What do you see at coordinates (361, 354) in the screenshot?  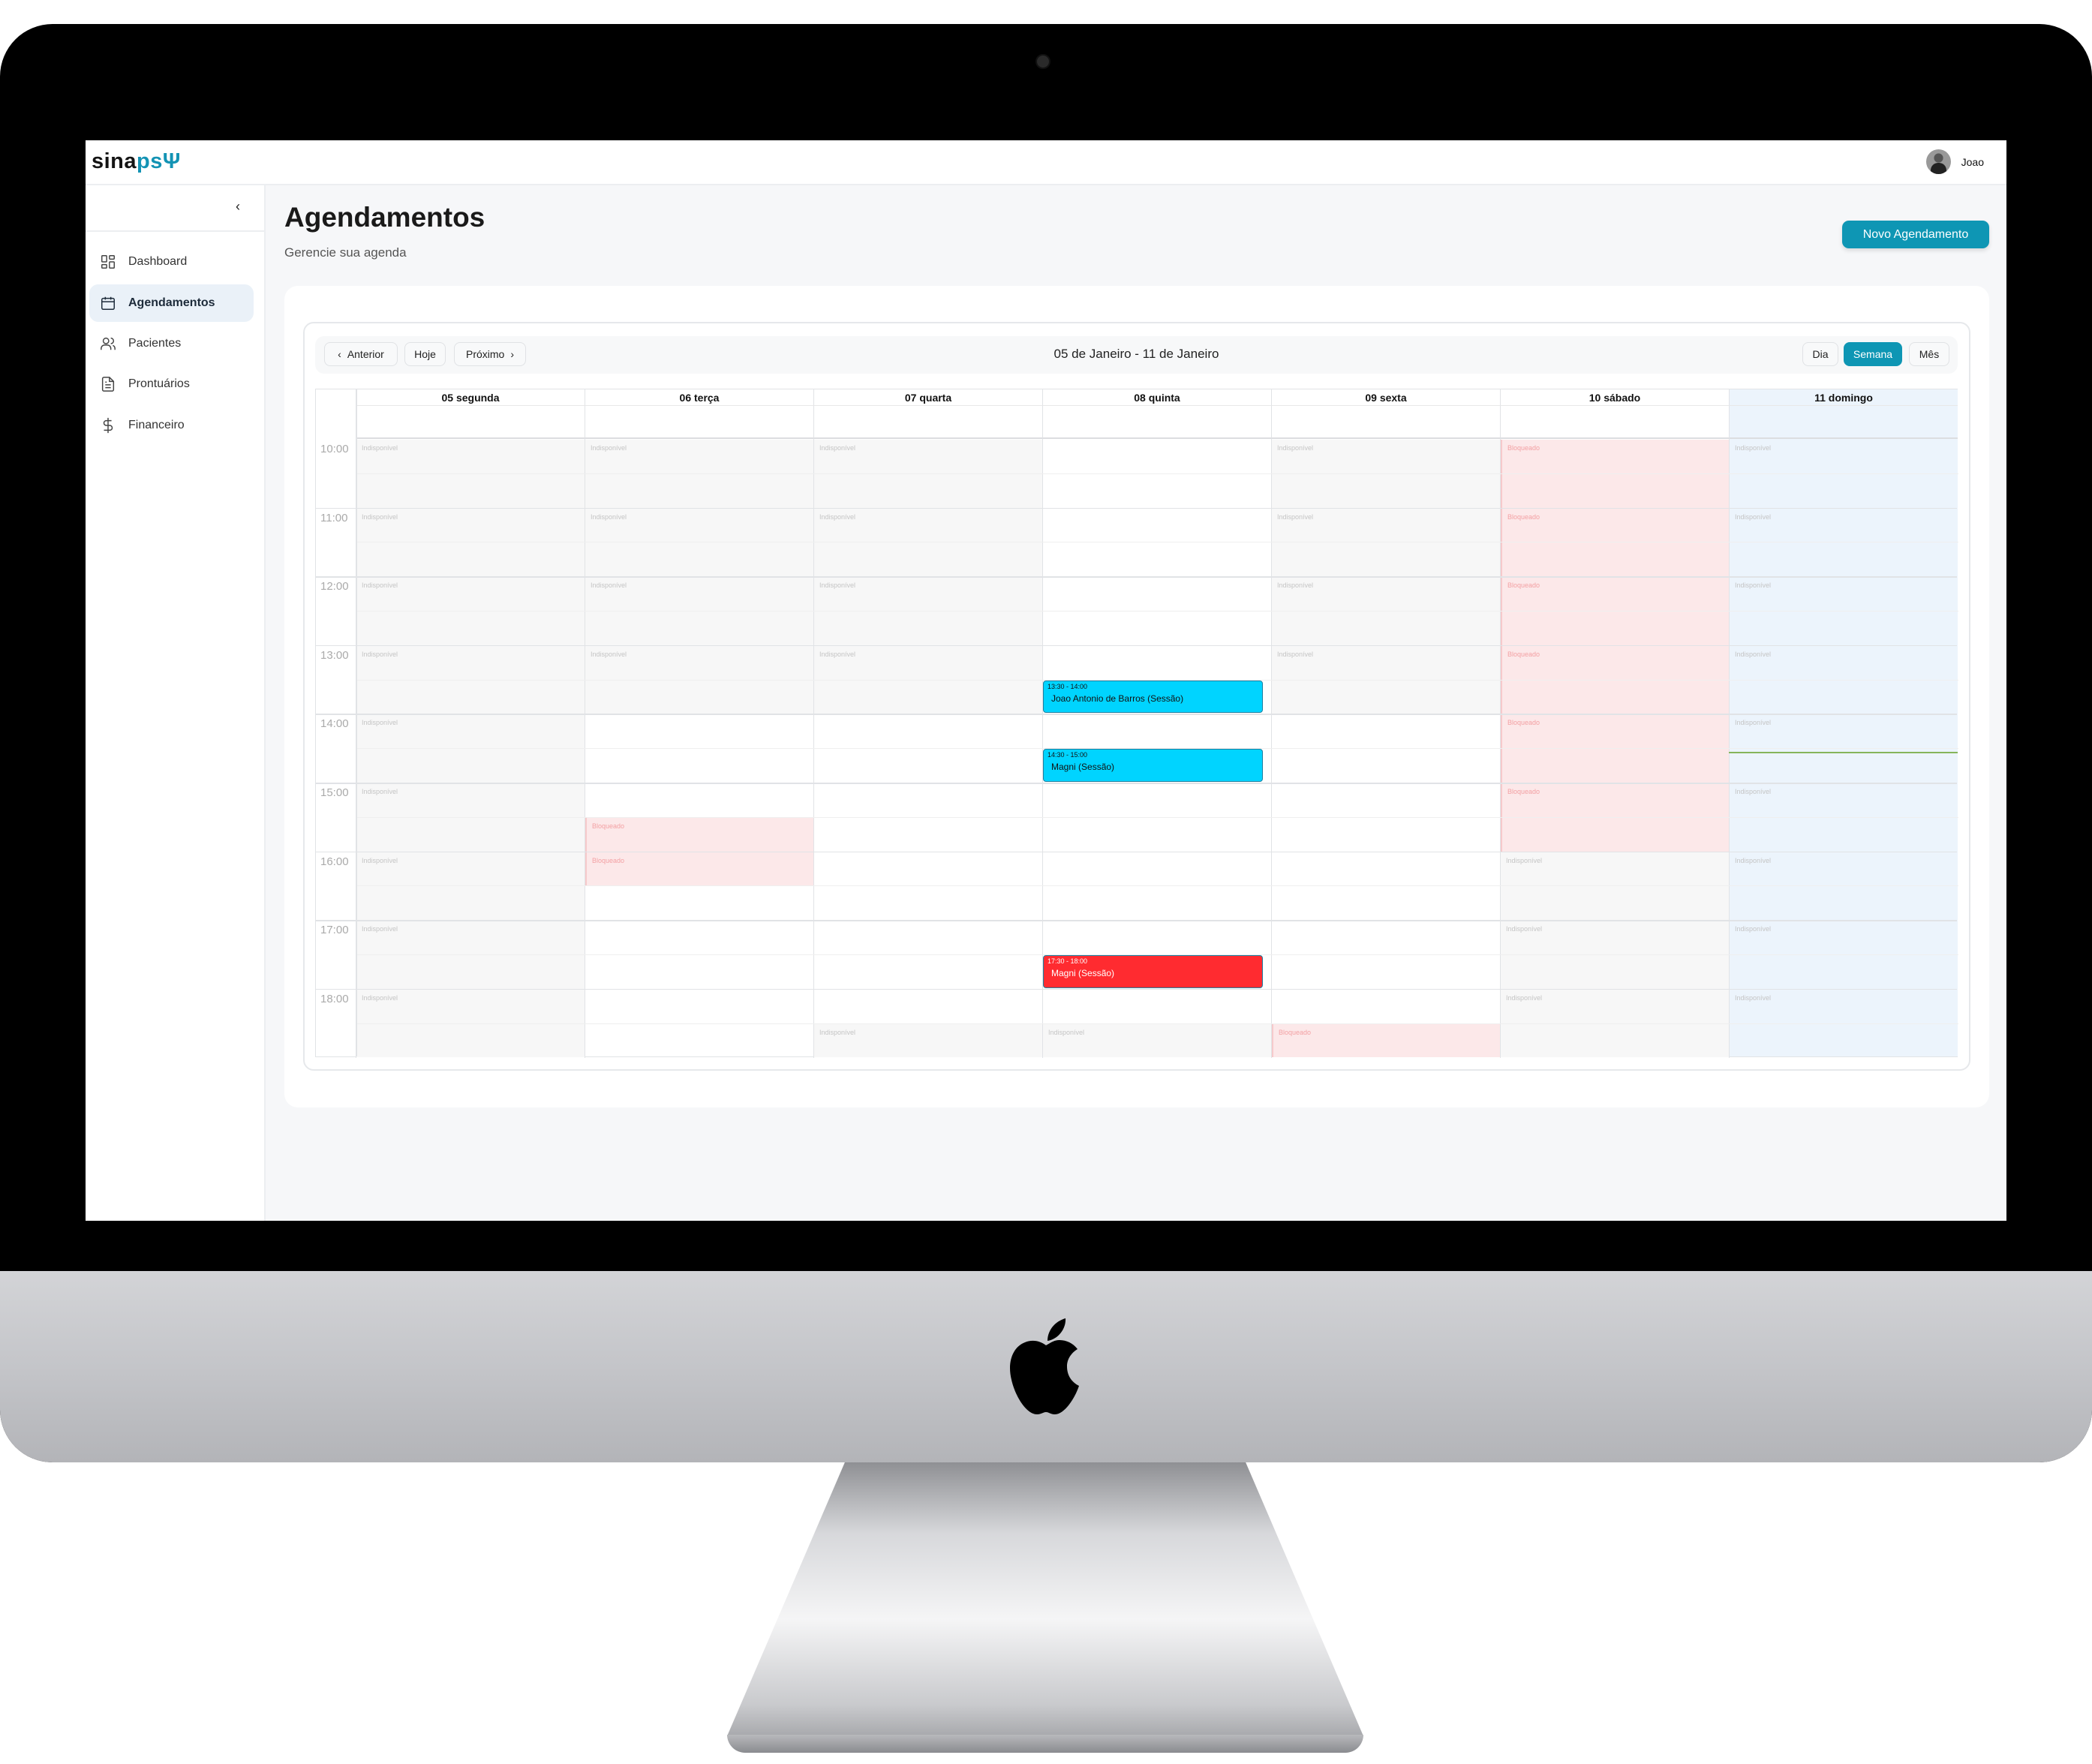 I see `previous-button: ‹ Anterior` at bounding box center [361, 354].